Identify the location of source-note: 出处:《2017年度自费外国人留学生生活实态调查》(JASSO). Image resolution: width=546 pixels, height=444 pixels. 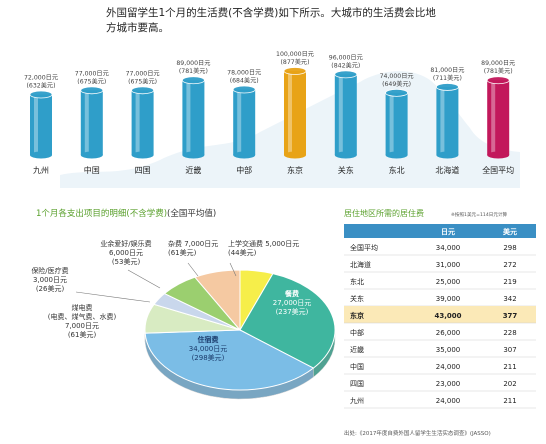
(417, 434).